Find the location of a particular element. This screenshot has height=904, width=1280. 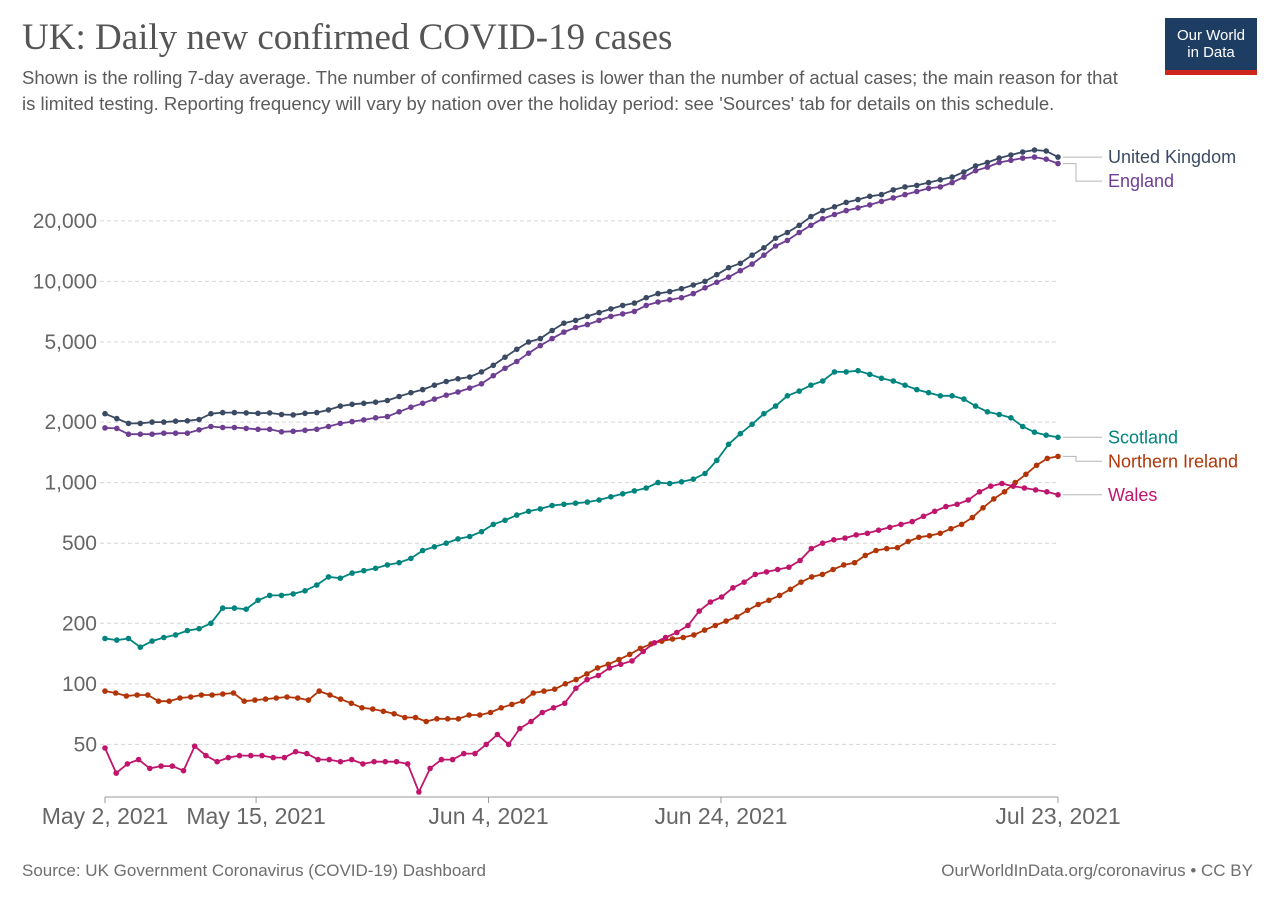

x-tick-label: Jun 24, 2021 is located at coordinates (720, 816).